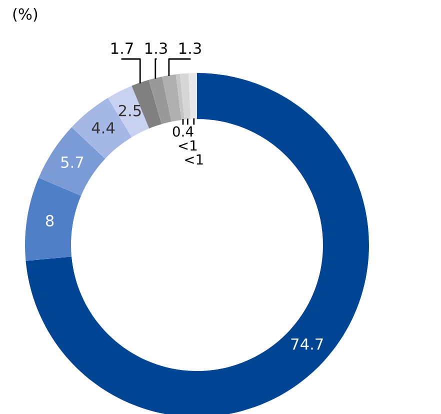 This screenshot has width=441, height=414. I want to click on data-label: 8, so click(50, 220).